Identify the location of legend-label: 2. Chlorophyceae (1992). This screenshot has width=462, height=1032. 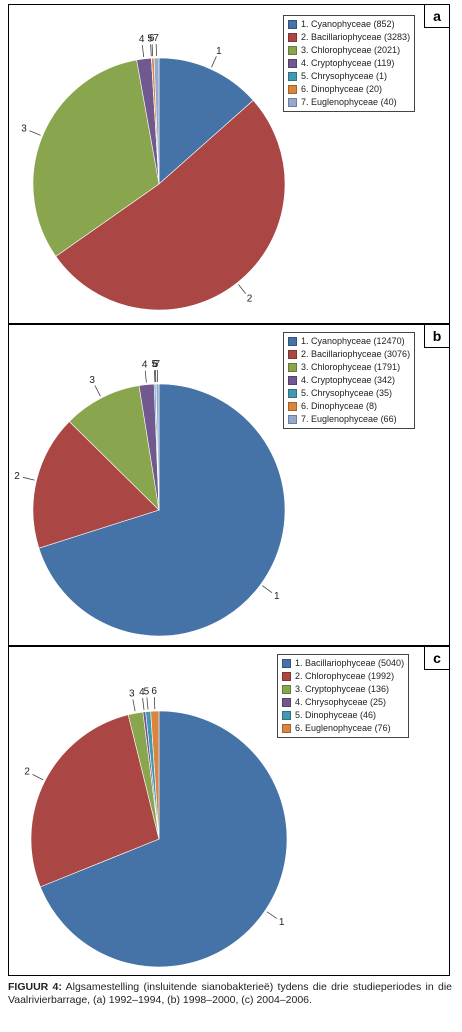
(345, 676).